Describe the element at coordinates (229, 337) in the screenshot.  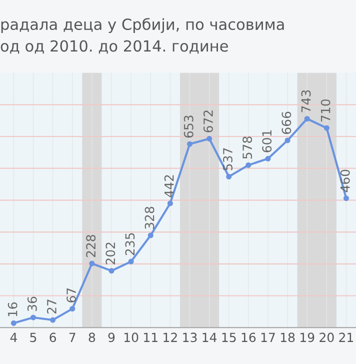
I see `x-tick-label: 15` at that location.